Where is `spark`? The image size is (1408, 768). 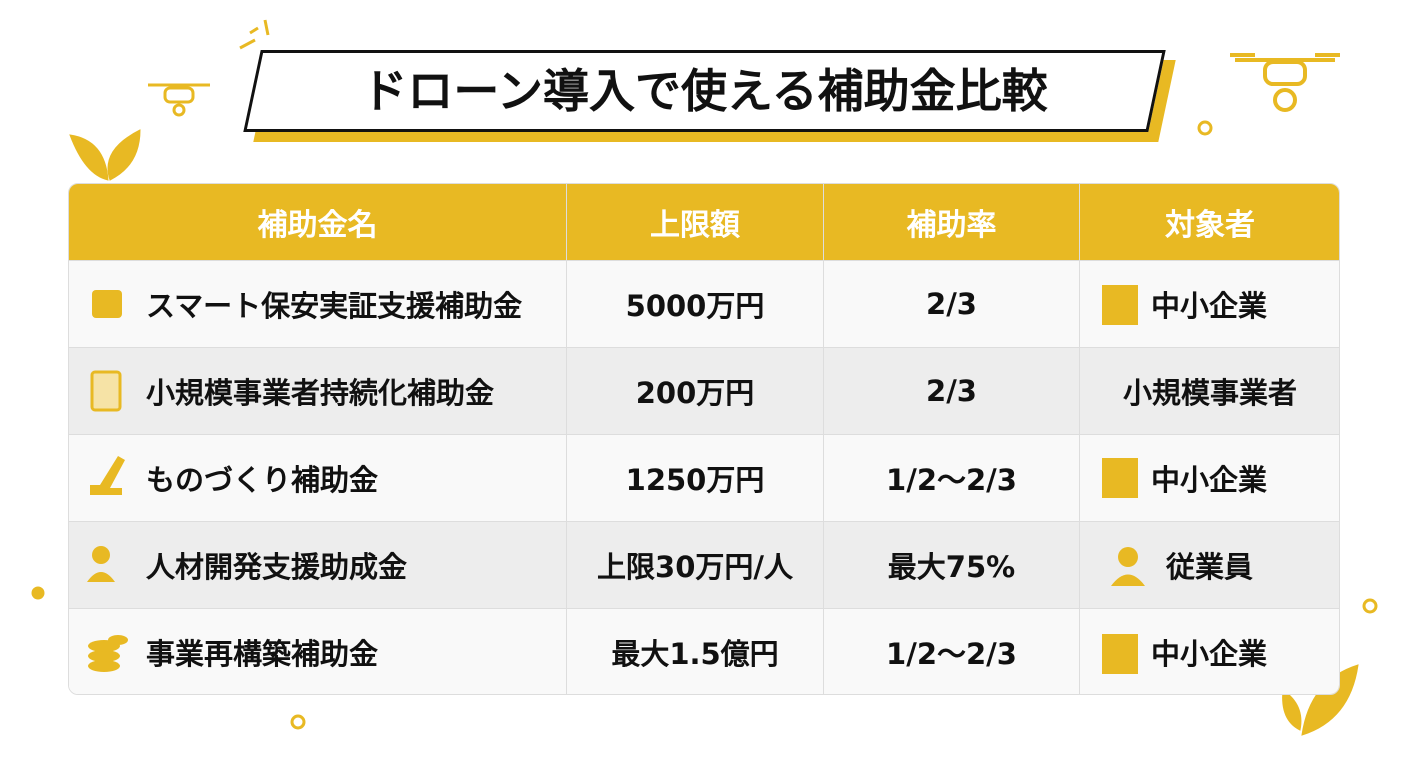 spark is located at coordinates (254, 34).